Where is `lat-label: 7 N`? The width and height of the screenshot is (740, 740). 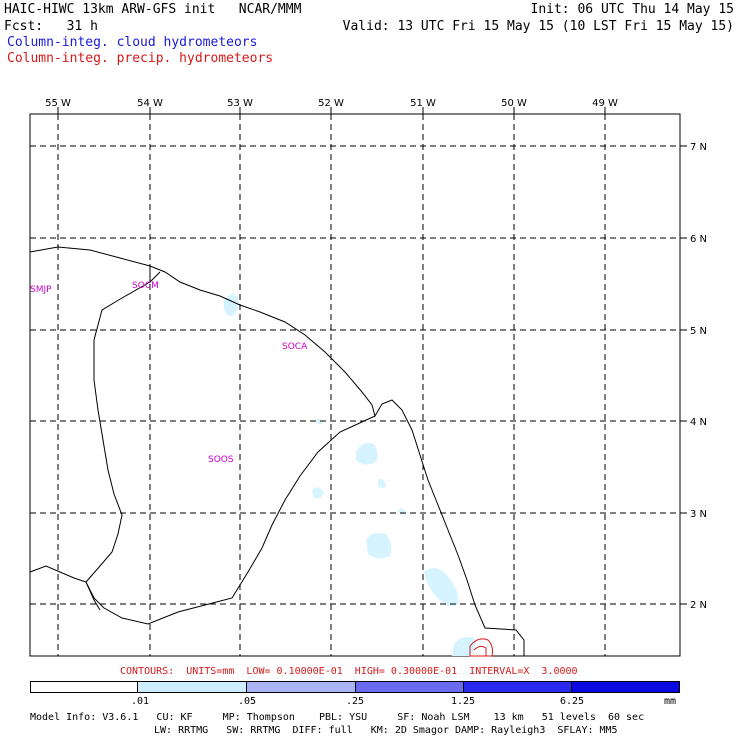
lat-label: 7 N is located at coordinates (698, 147).